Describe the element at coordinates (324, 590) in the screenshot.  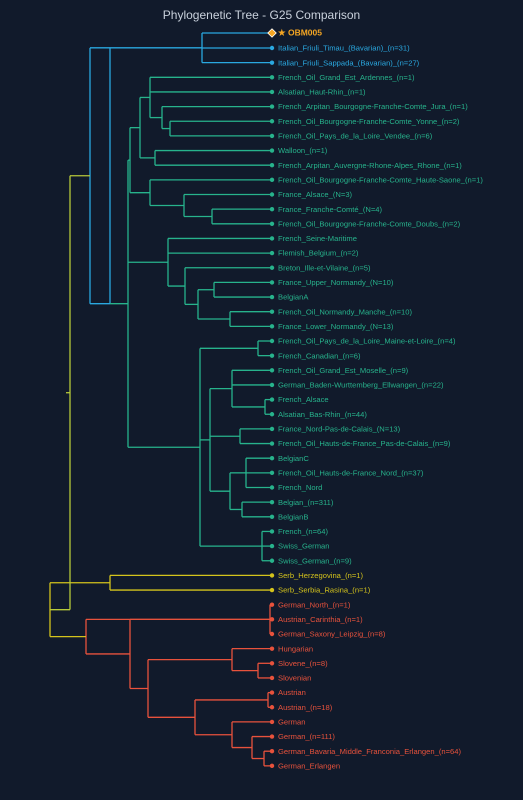
I see `leaf-label: Serb_Serbia_Rasina_(n=1)` at that location.